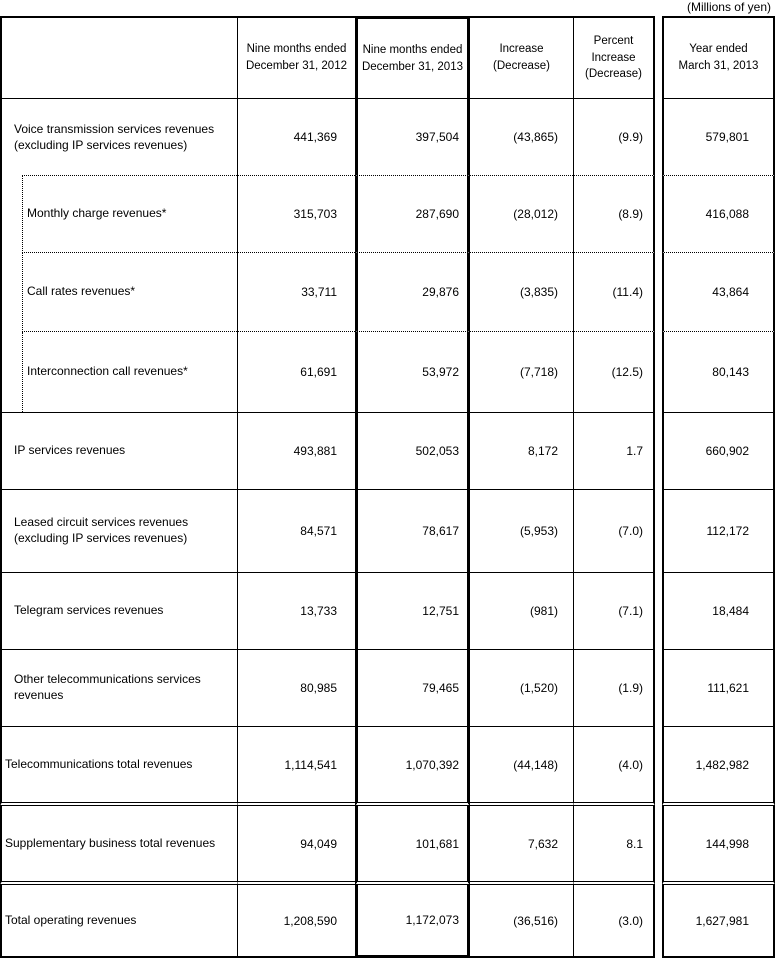 Image resolution: width=775 pixels, height=967 pixels. Describe the element at coordinates (521, 372) in the screenshot. I see `value-increase: (7,718)` at that location.